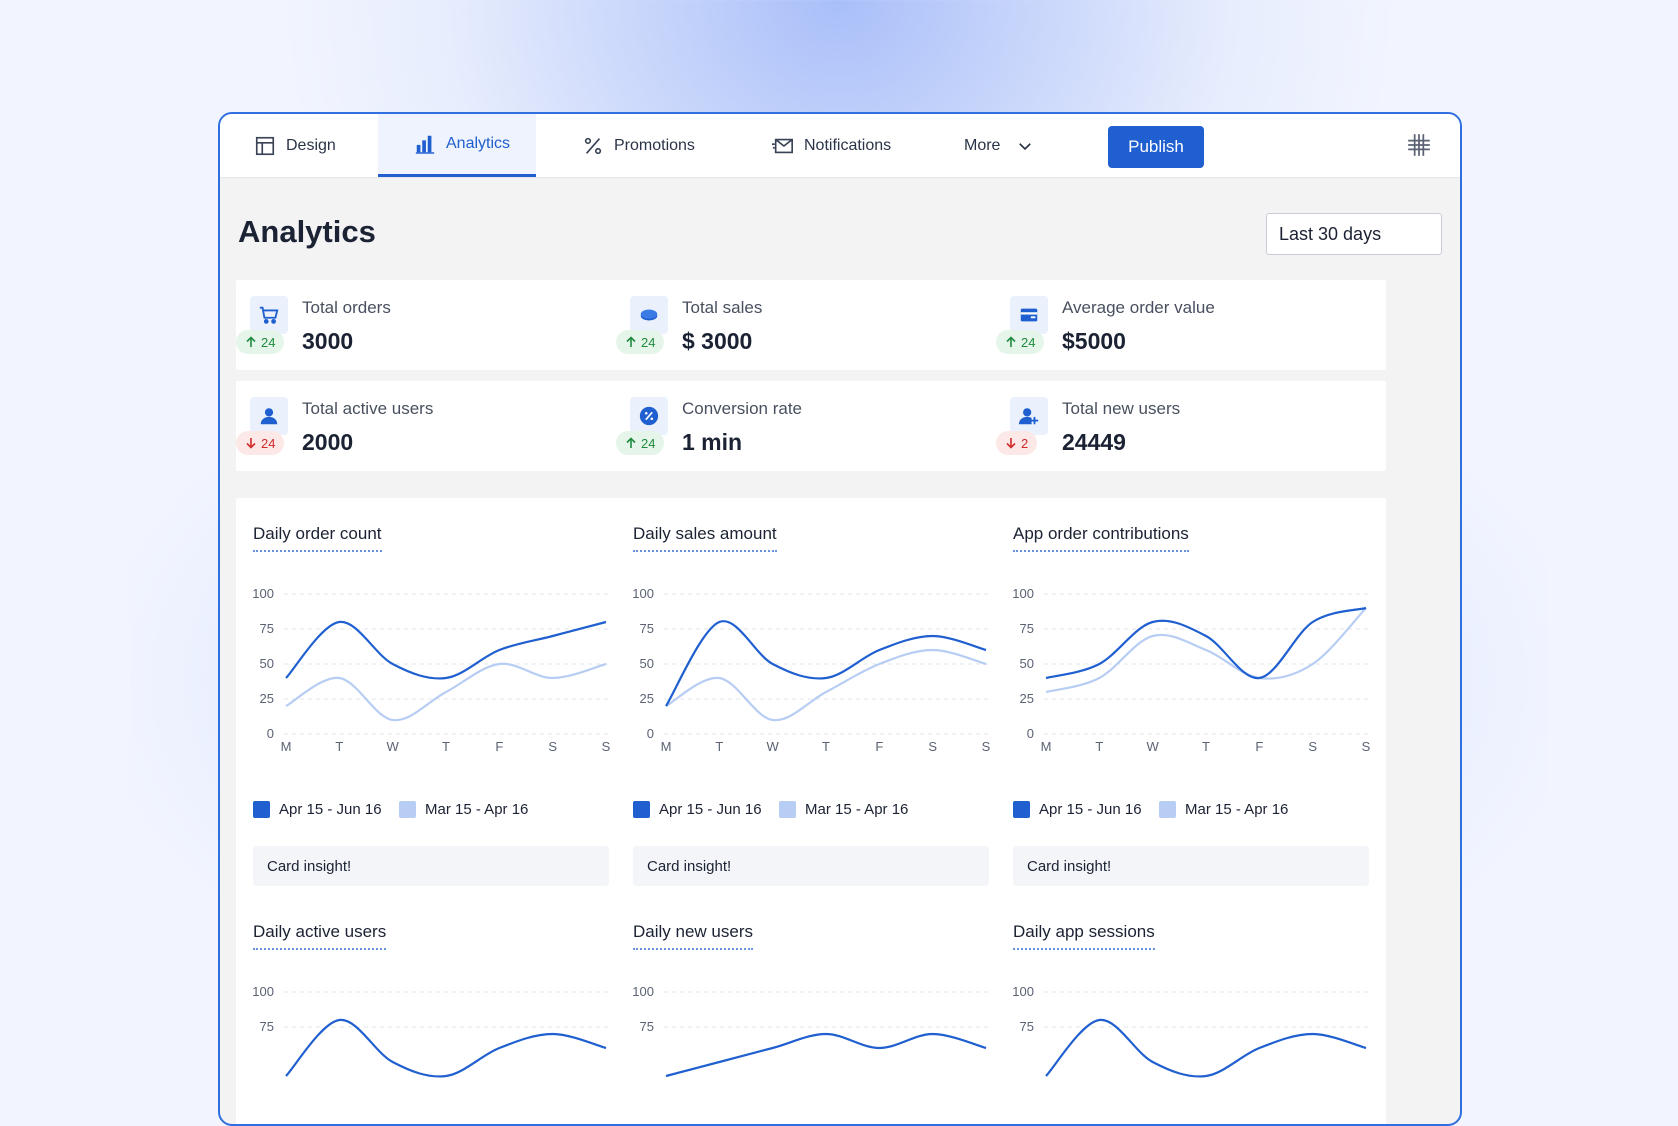 This screenshot has width=1678, height=1126. I want to click on tab-label: Notifications, so click(848, 145).